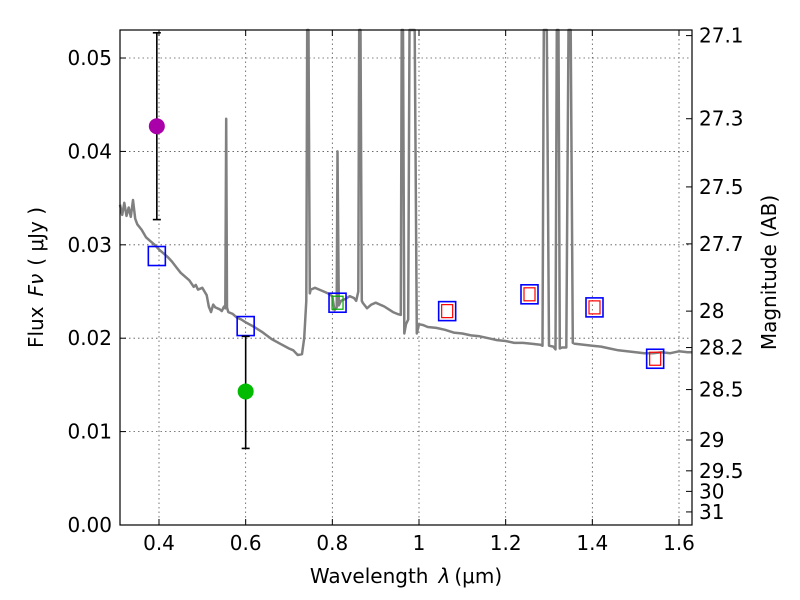  Describe the element at coordinates (478, 576) in the screenshot. I see `x-axis-label-unit: (μm)` at that location.